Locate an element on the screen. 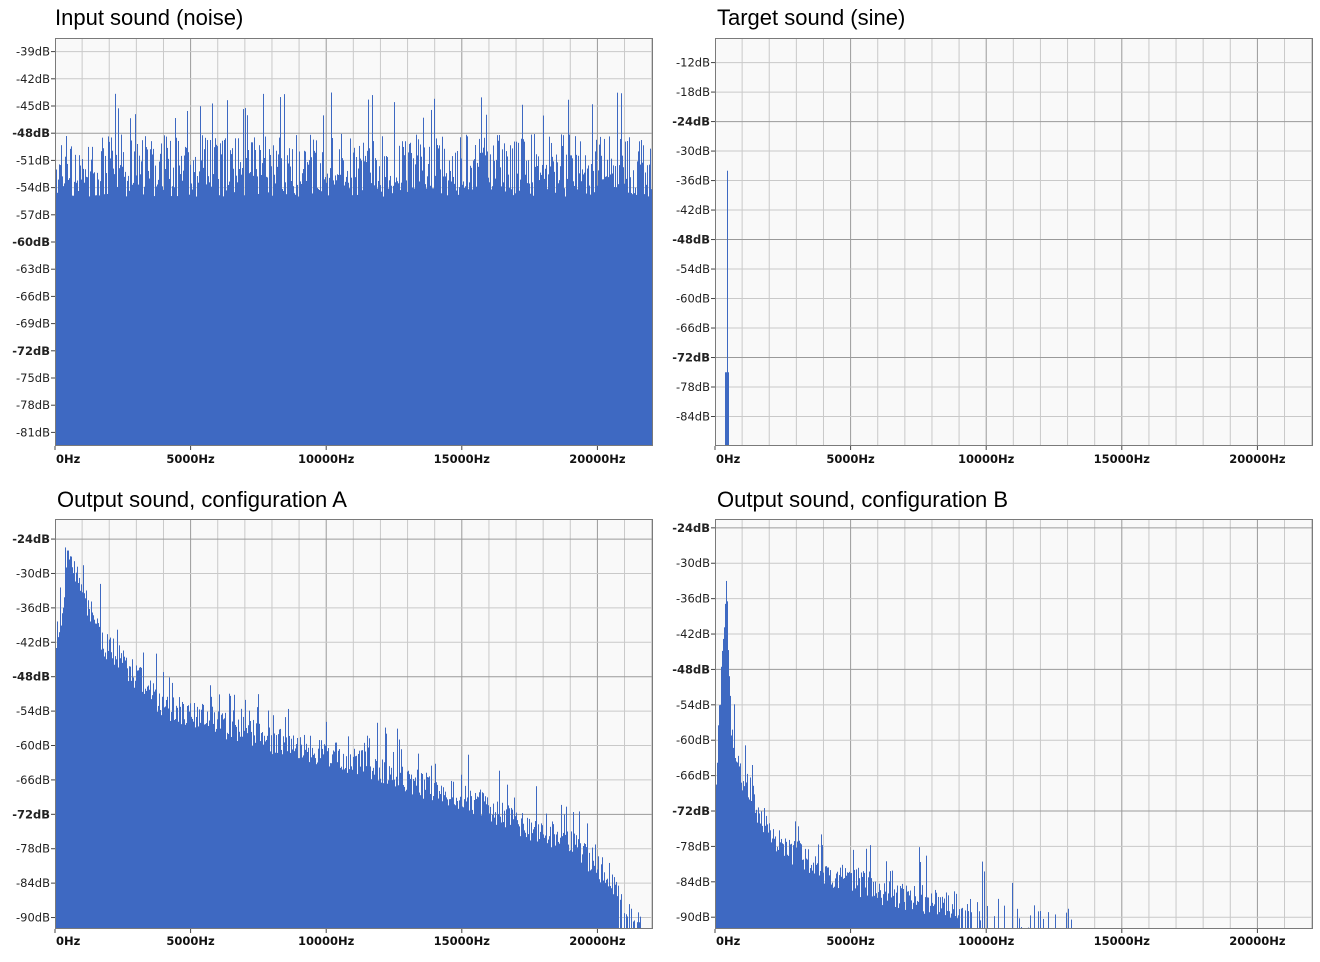 This screenshot has height=962, width=1320. x-tick-label: 5000Hz is located at coordinates (190, 941).